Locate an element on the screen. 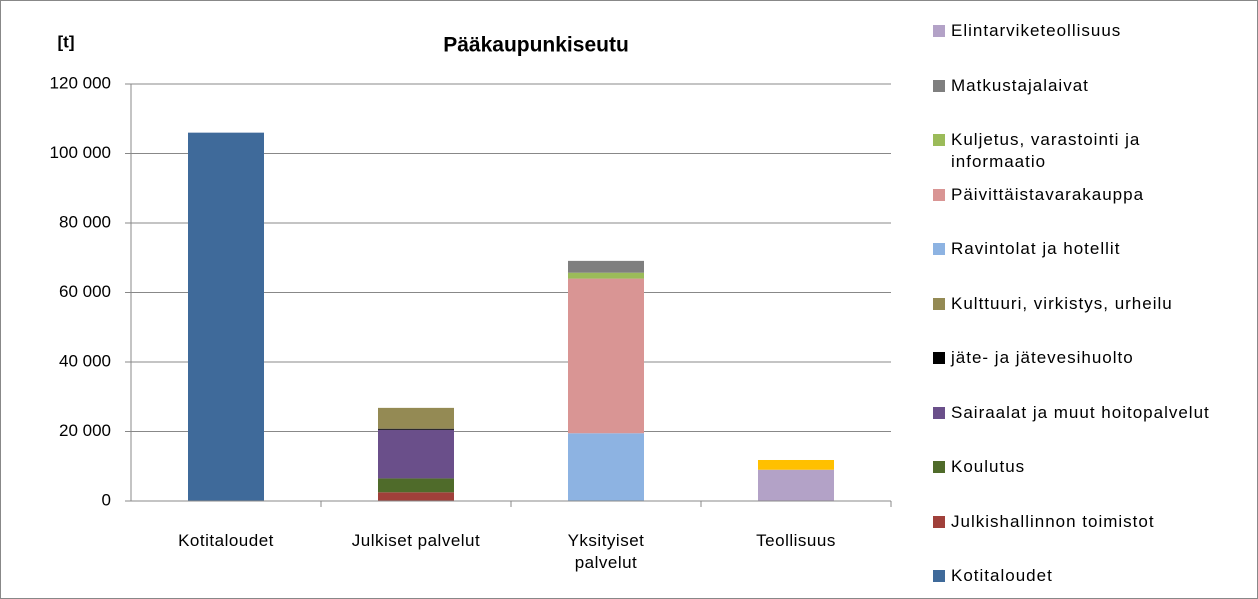 This screenshot has width=1258, height=599. legend-item: Ravintolat ja hotellit is located at coordinates (1083, 249).